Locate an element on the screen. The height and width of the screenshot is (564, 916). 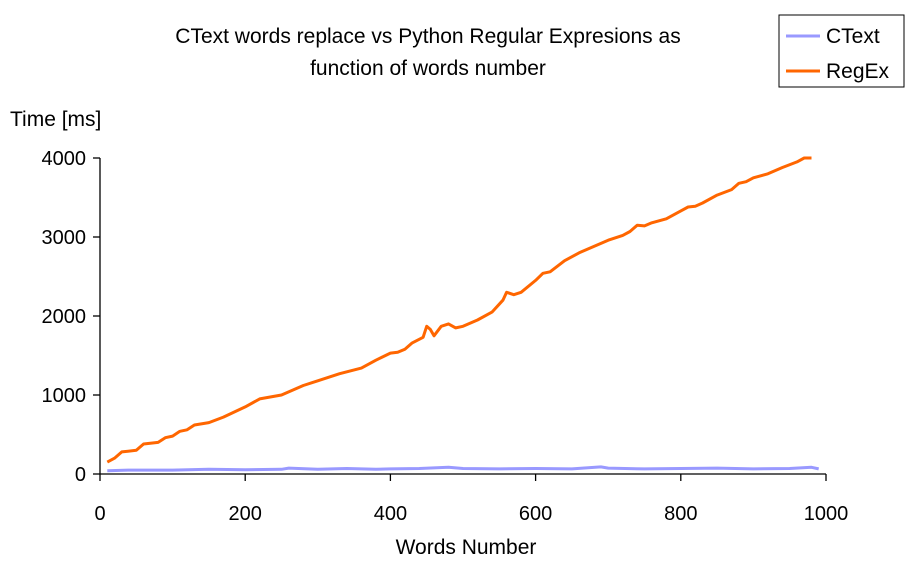
x-tick-label: 1000 is located at coordinates (826, 514).